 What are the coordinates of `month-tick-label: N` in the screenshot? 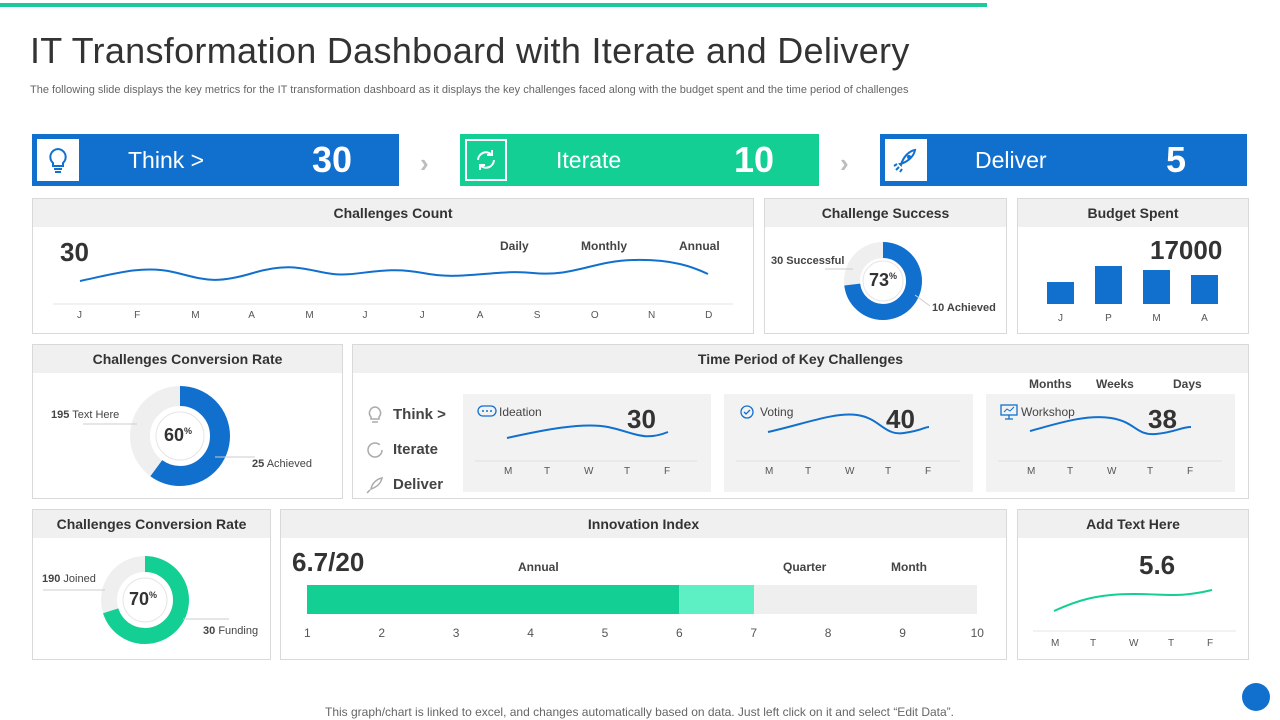 It's located at (652, 315).